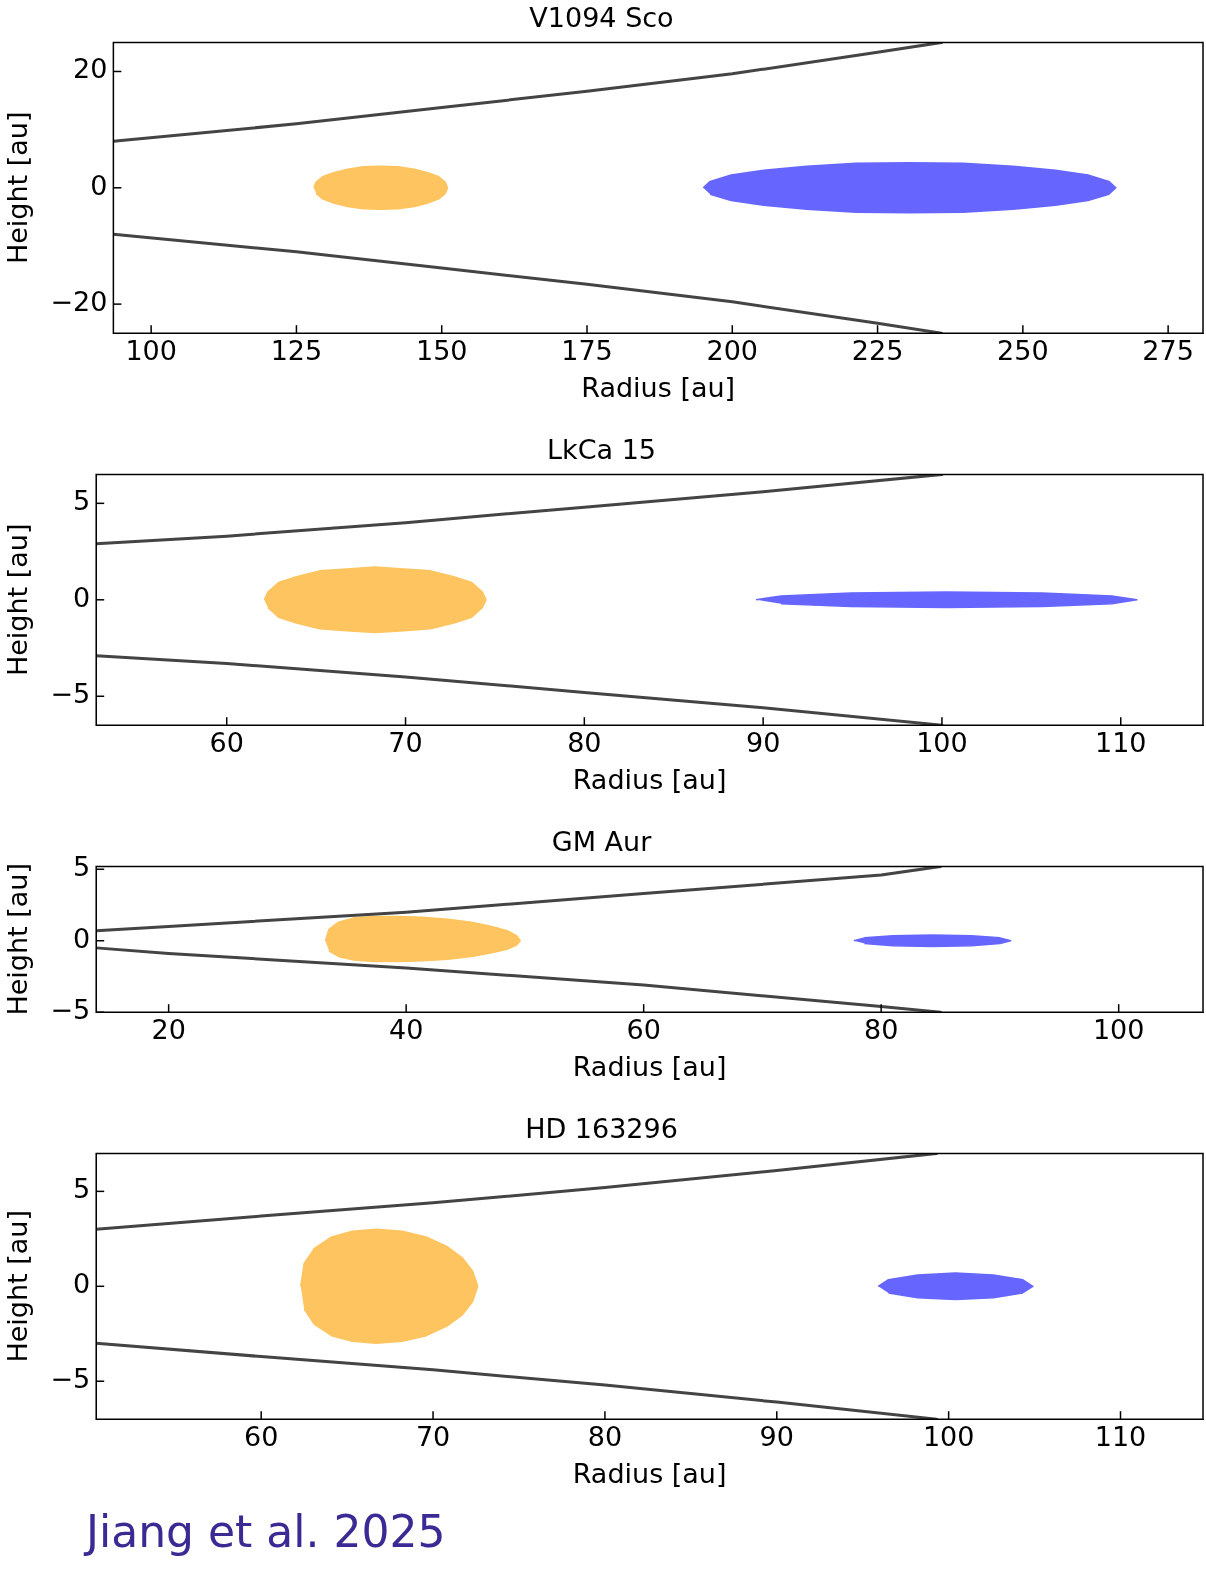 This screenshot has width=1206, height=1572. What do you see at coordinates (1023, 351) in the screenshot?
I see `x-tick-label: 250` at bounding box center [1023, 351].